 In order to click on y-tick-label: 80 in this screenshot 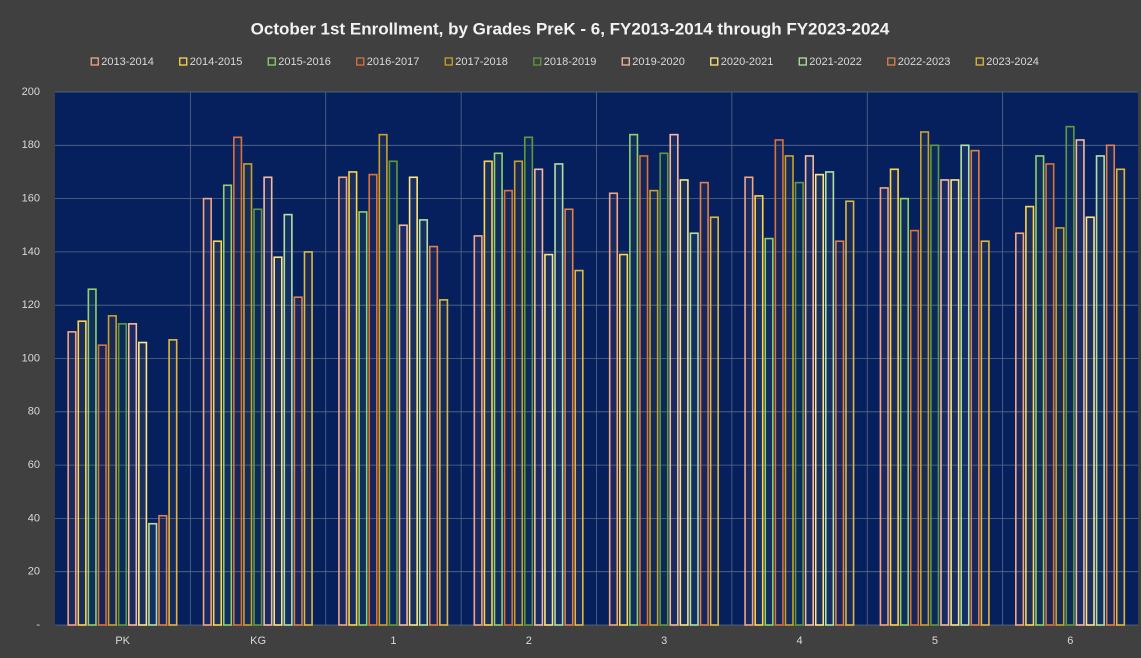, I will do `click(34, 412)`.